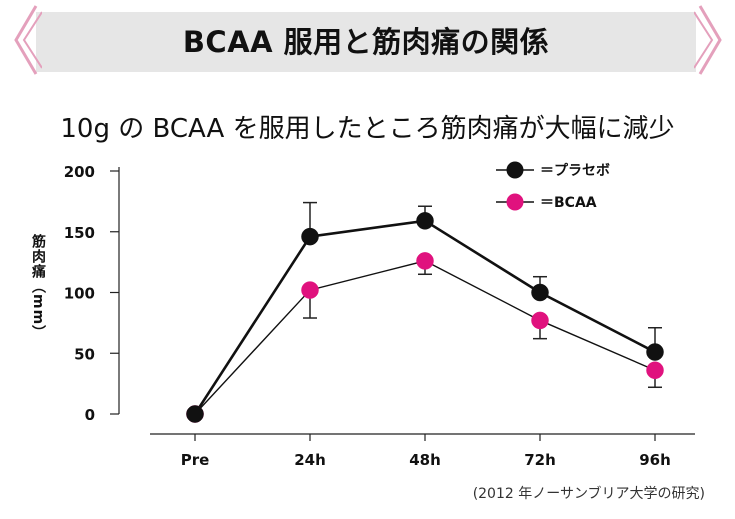  I want to click on source-note: (2012 年ノーサンブリア大学の研究), so click(588, 494).